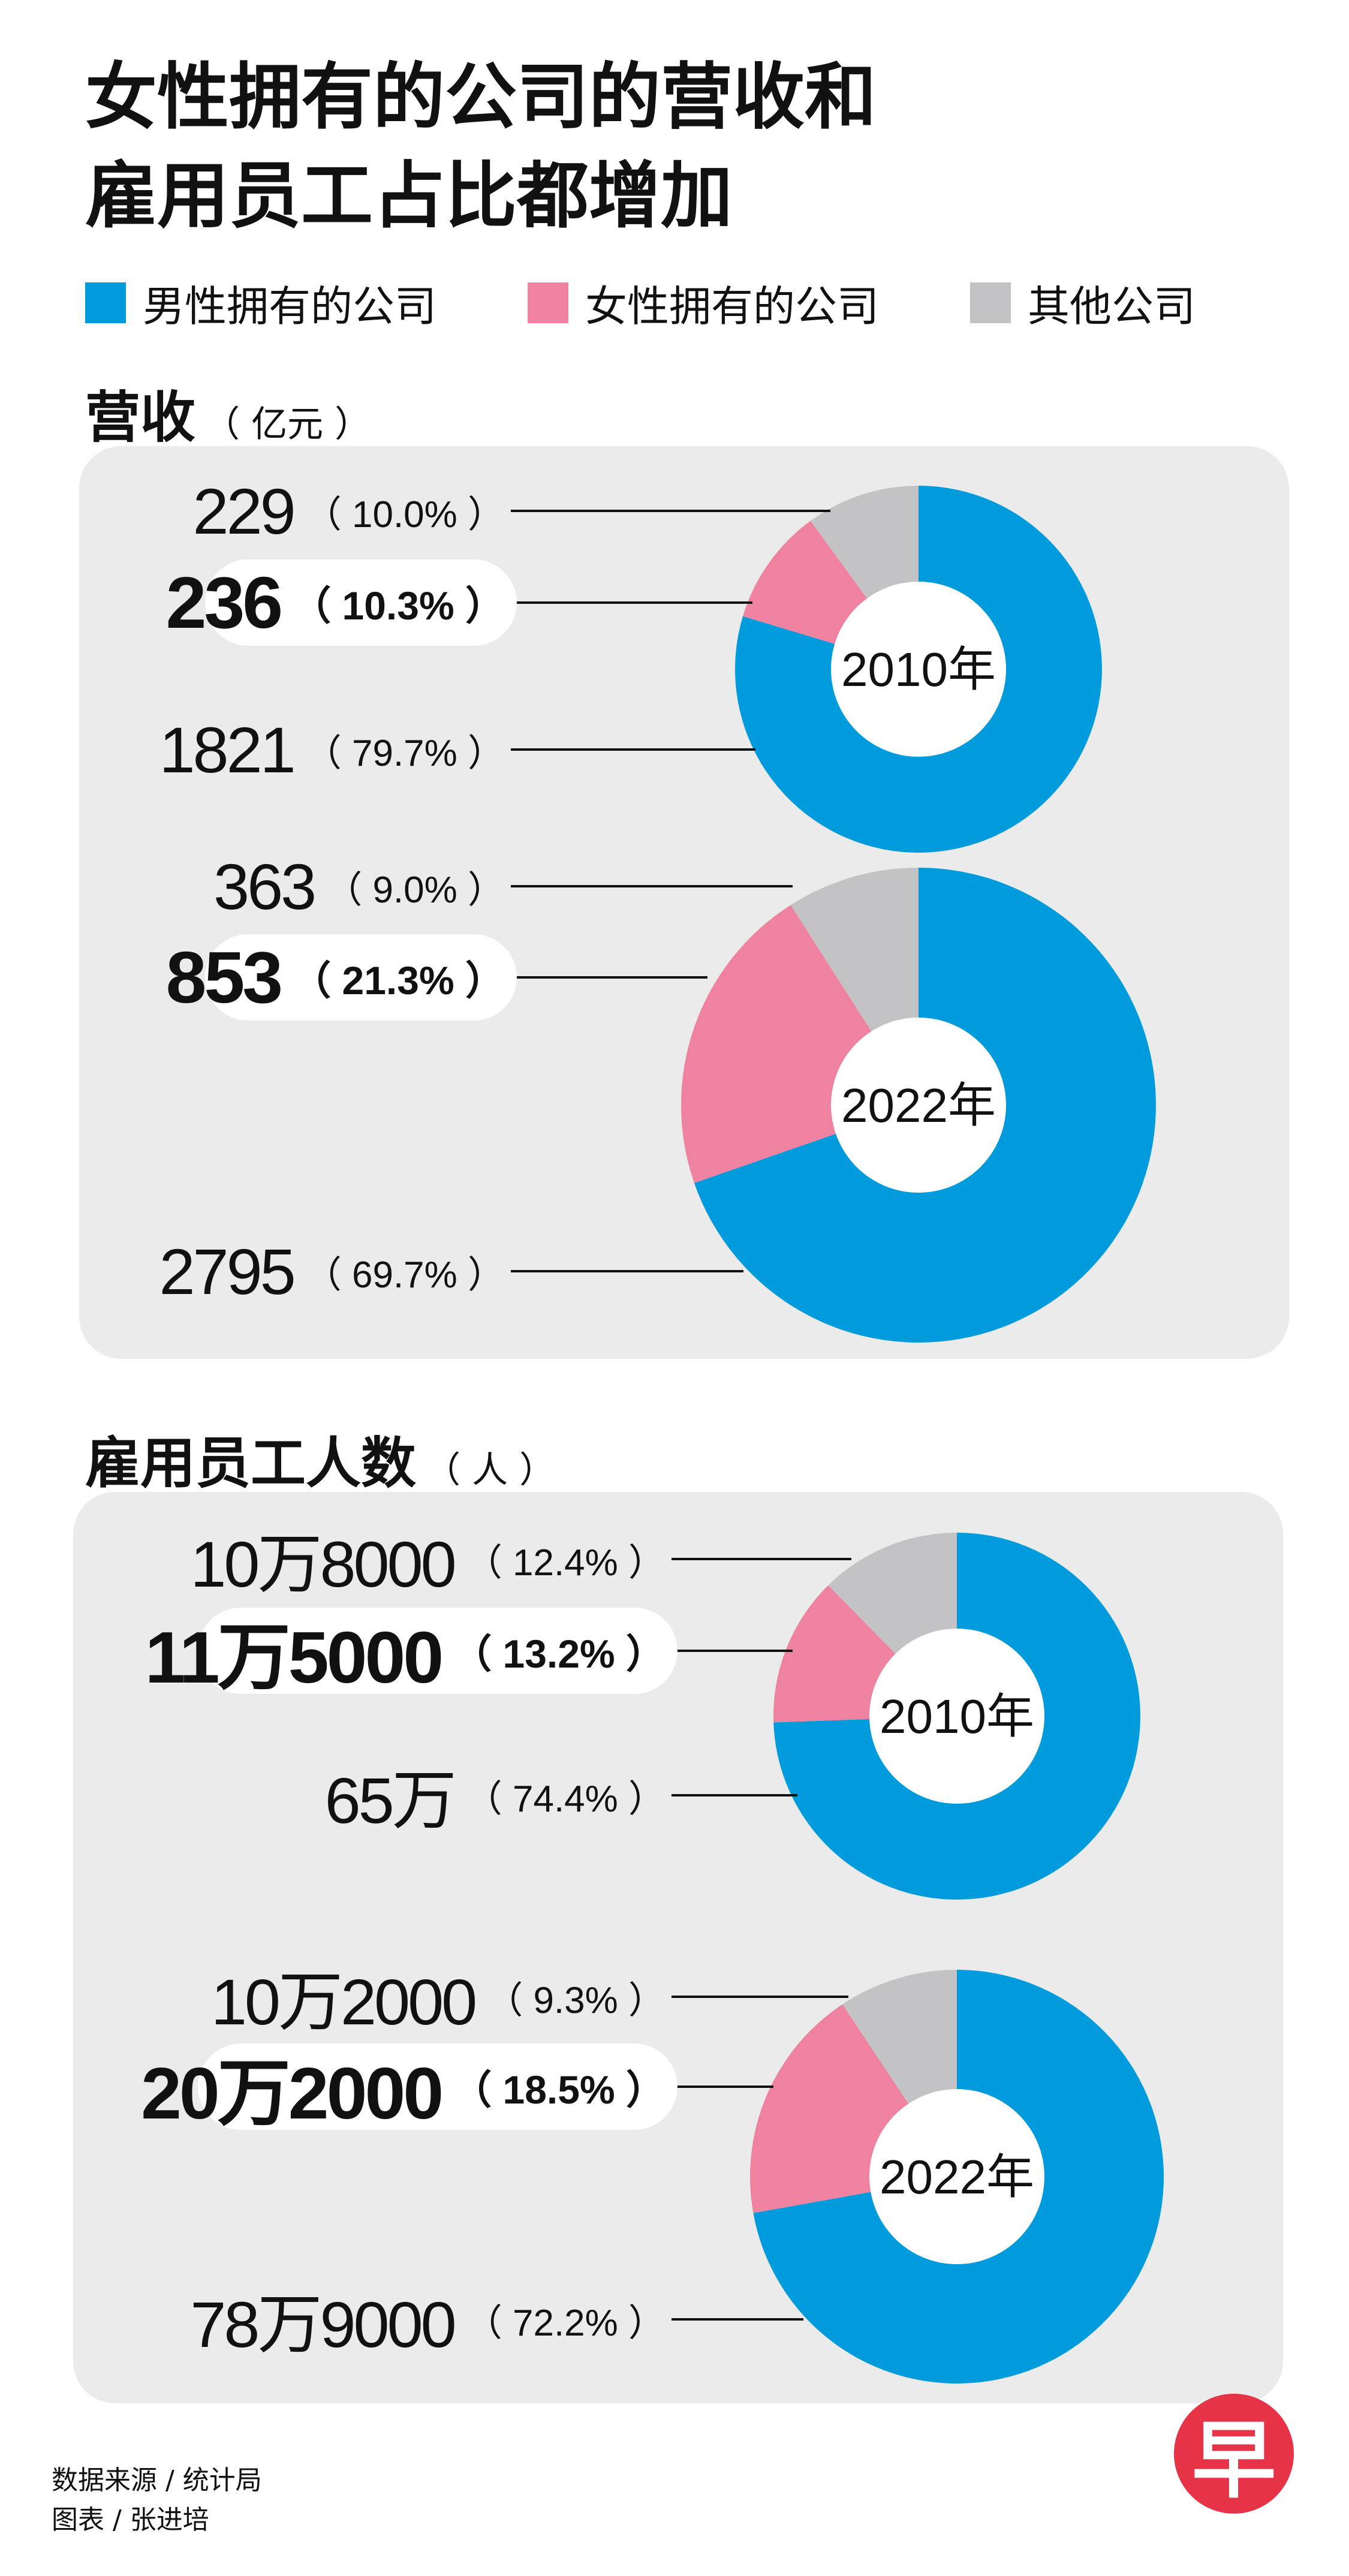  What do you see at coordinates (157, 2480) in the screenshot?
I see `data-source: 数据来源 / 统计局` at bounding box center [157, 2480].